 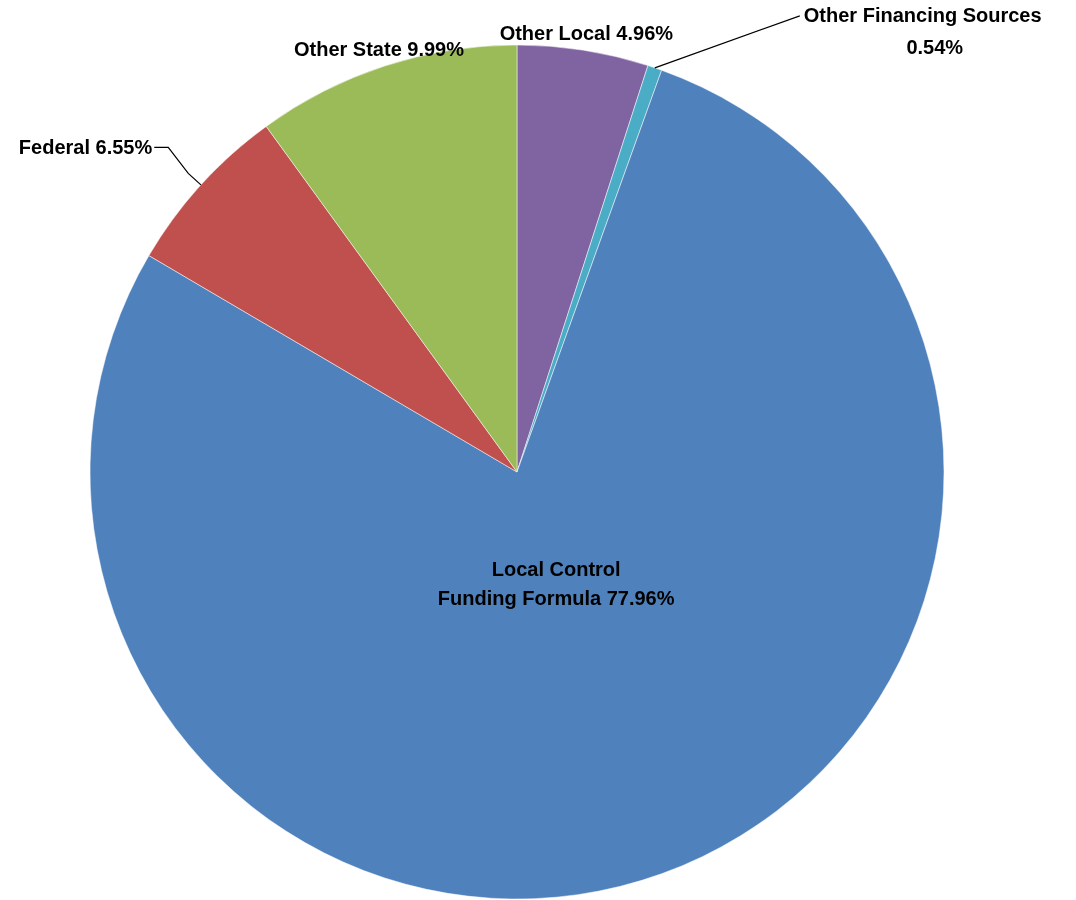 I want to click on slice-label: Local Control Funding Formula 77.96%, so click(x=556, y=584).